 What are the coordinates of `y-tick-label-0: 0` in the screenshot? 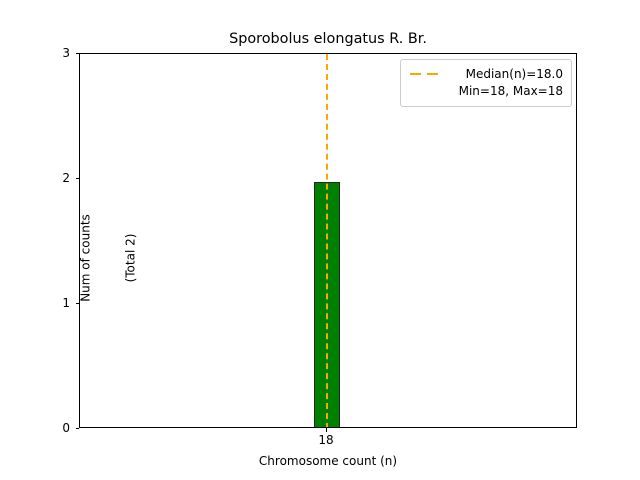 It's located at (66, 428).